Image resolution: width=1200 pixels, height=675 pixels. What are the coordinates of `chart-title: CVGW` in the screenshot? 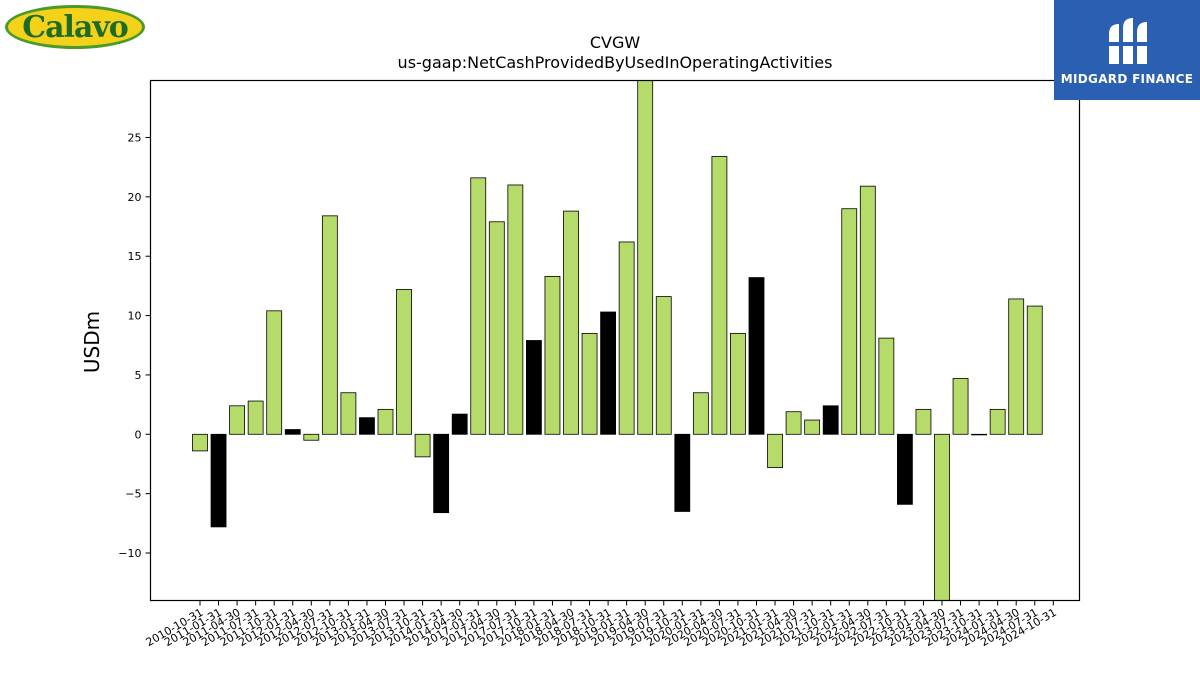 It's located at (615, 42).